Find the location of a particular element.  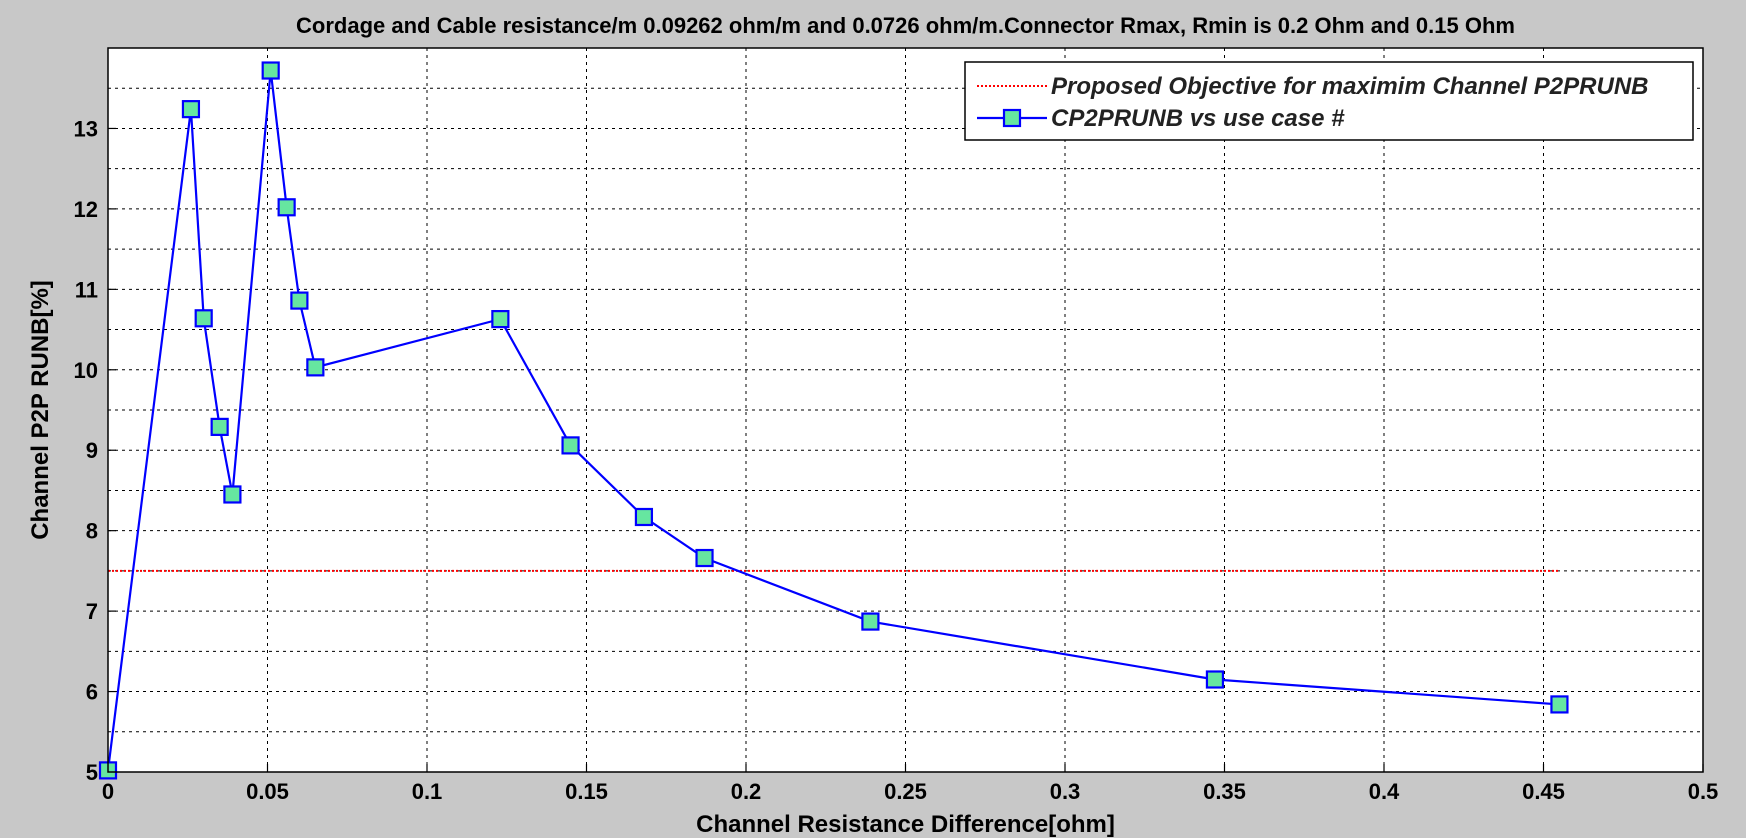

x-tick-label: 0.05 is located at coordinates (267, 791).